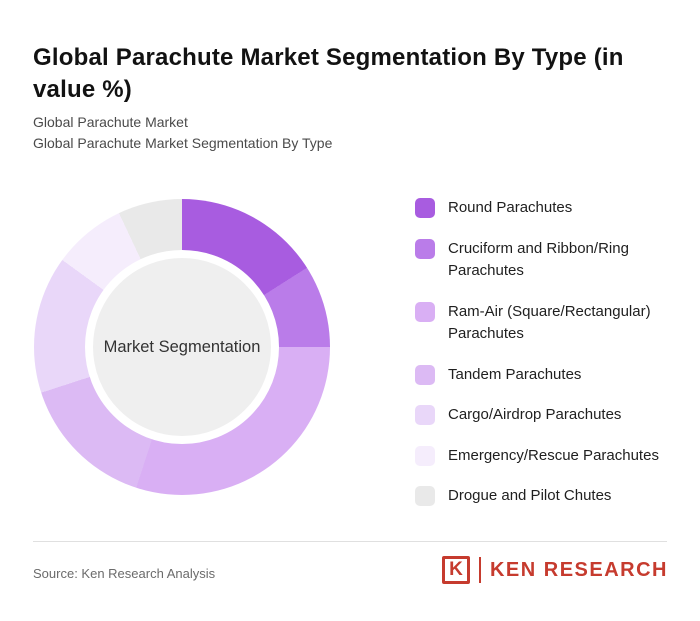 This screenshot has height=621, width=700. Describe the element at coordinates (530, 495) in the screenshot. I see `legend-label: Drogue and Pilot Chutes` at that location.